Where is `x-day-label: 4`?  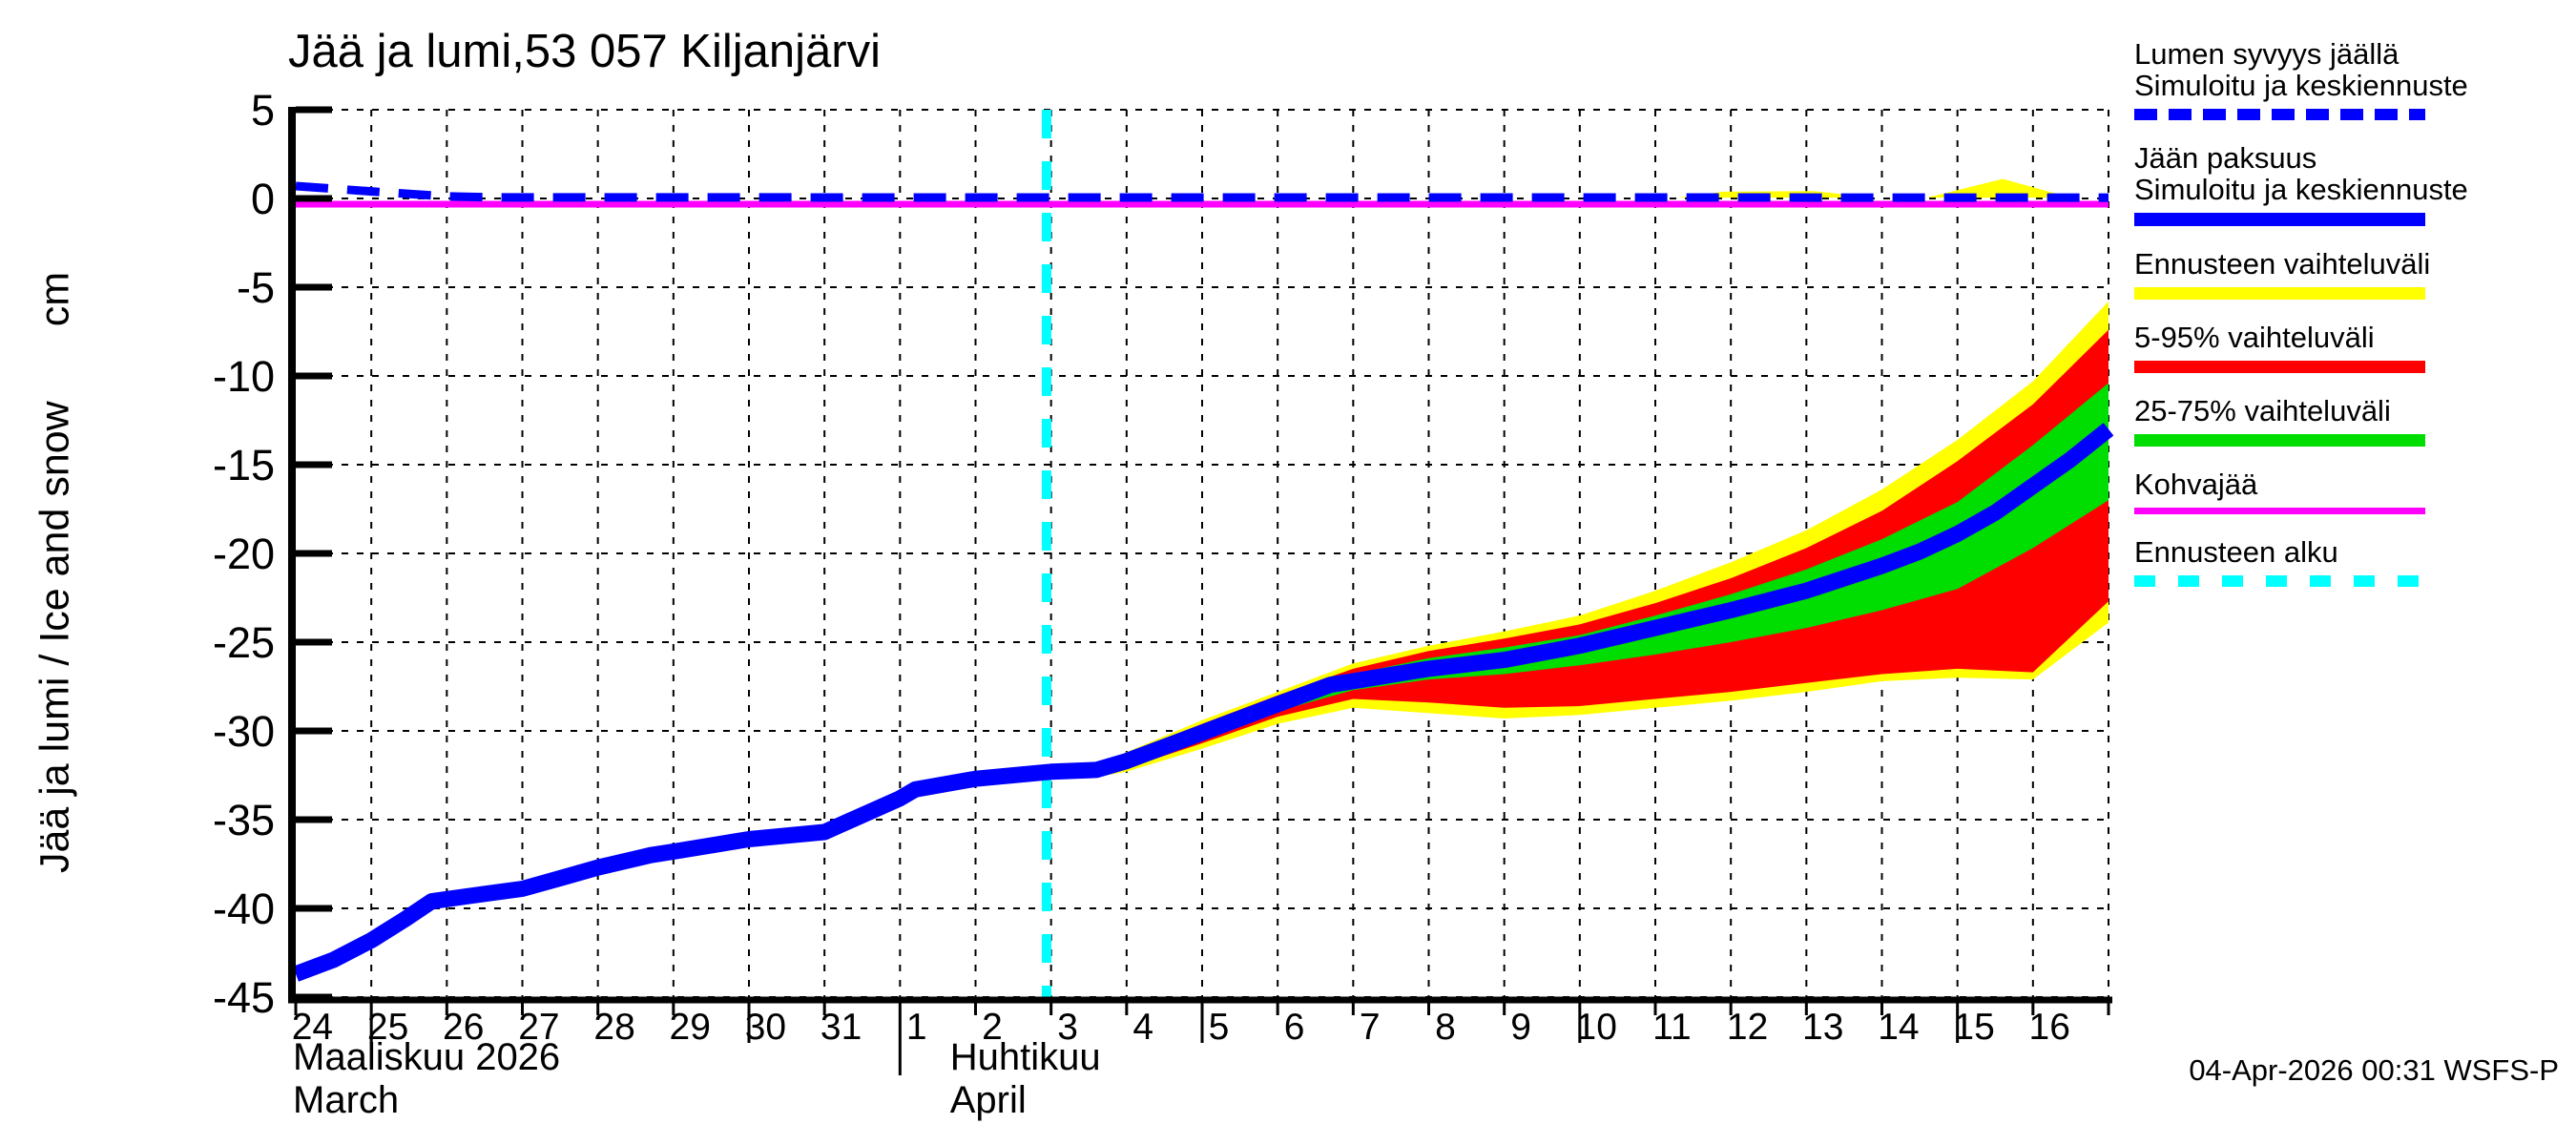
x-day-label: 4 is located at coordinates (1142, 1027).